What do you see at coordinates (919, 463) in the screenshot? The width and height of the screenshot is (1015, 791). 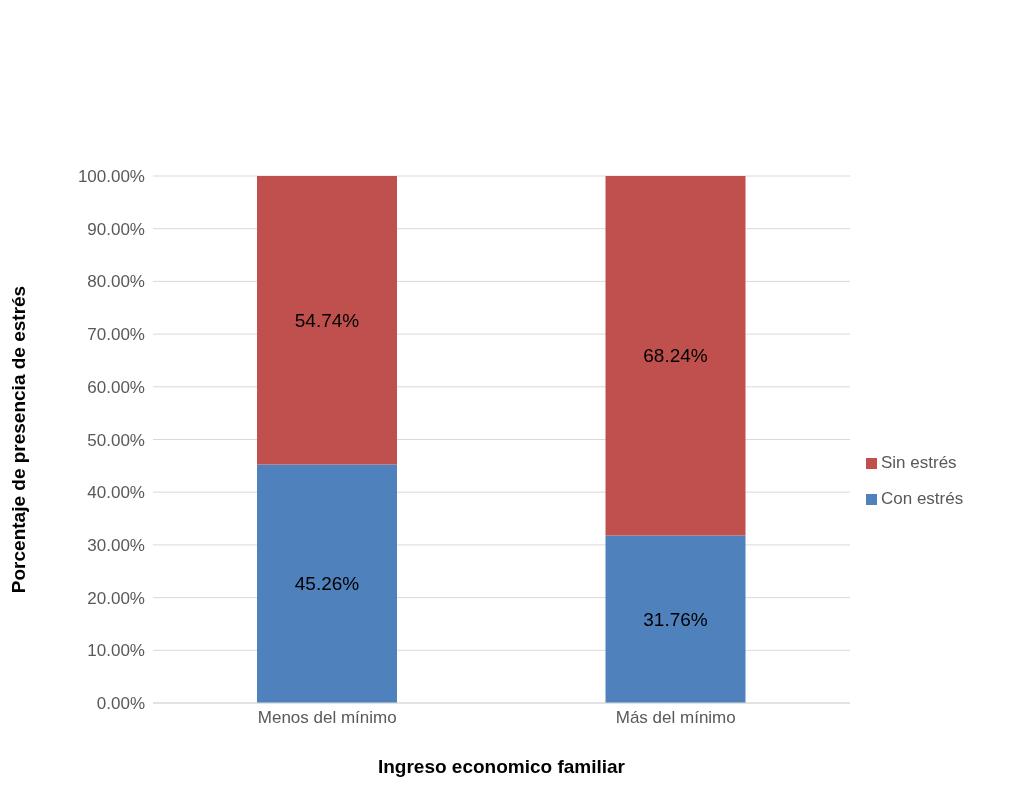 I see `legend-label: Sin estrés` at bounding box center [919, 463].